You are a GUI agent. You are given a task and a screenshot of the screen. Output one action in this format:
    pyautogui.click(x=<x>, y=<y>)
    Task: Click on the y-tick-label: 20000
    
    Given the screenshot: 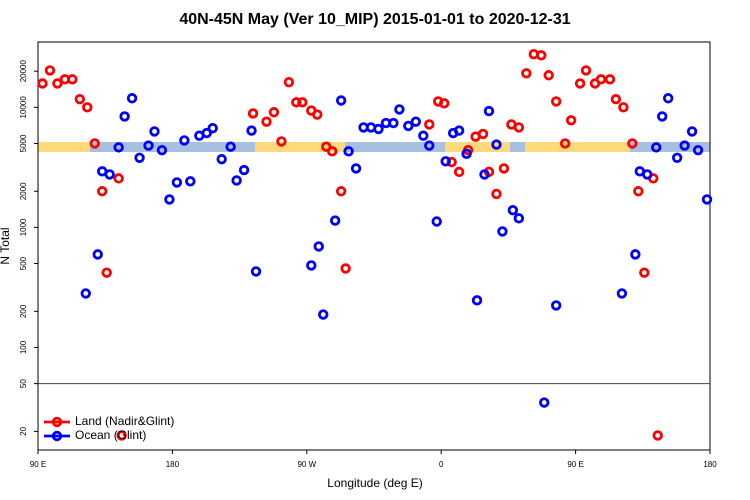 What is the action you would take?
    pyautogui.click(x=23, y=71)
    